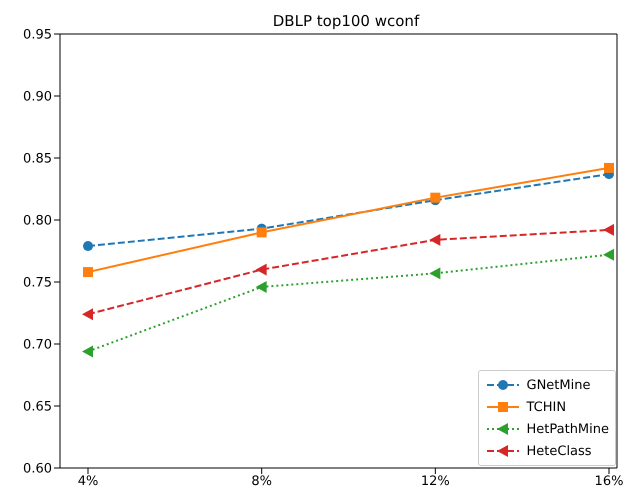 This screenshot has height=504, width=640. What do you see at coordinates (558, 385) in the screenshot?
I see `legend-label: GNetMine` at bounding box center [558, 385].